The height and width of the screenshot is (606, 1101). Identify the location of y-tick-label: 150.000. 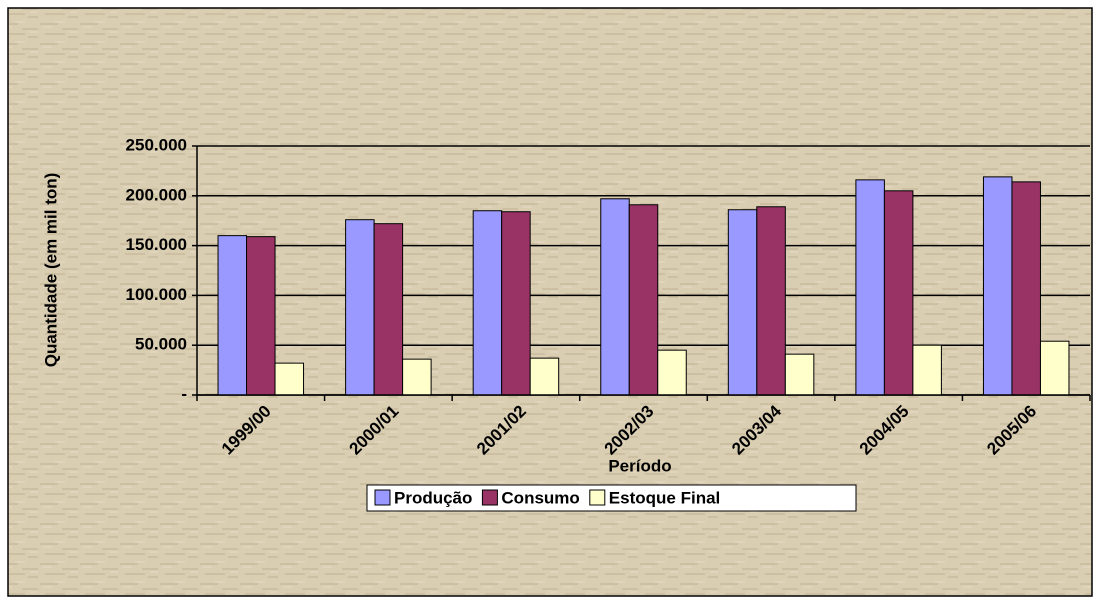
(156, 244).